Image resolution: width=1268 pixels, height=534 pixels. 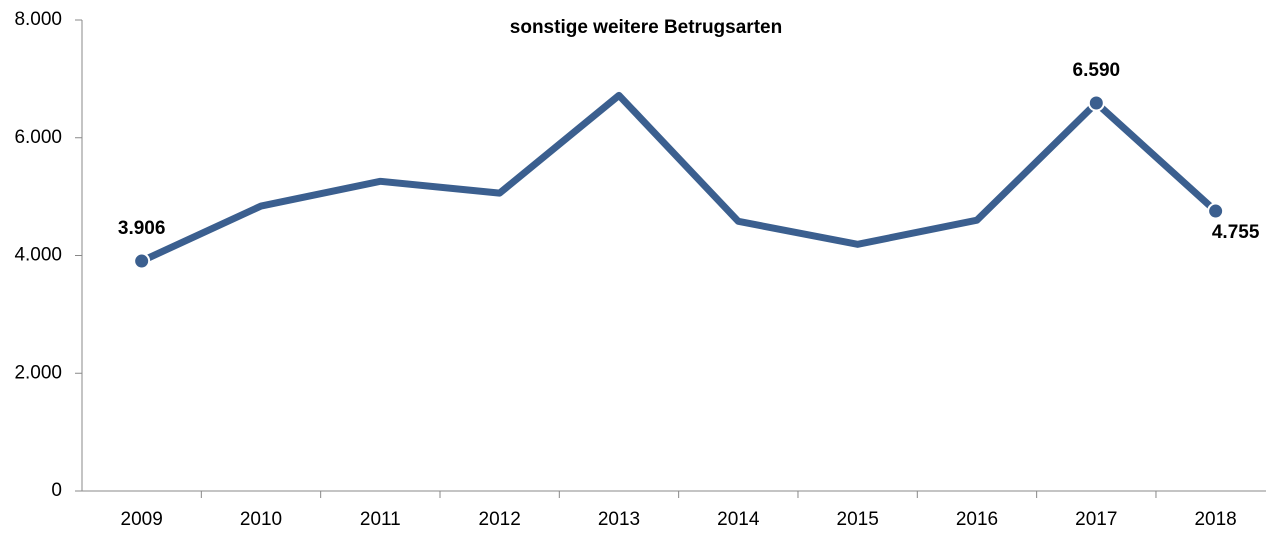 What do you see at coordinates (1096, 519) in the screenshot?
I see `x-tick-label: 2017` at bounding box center [1096, 519].